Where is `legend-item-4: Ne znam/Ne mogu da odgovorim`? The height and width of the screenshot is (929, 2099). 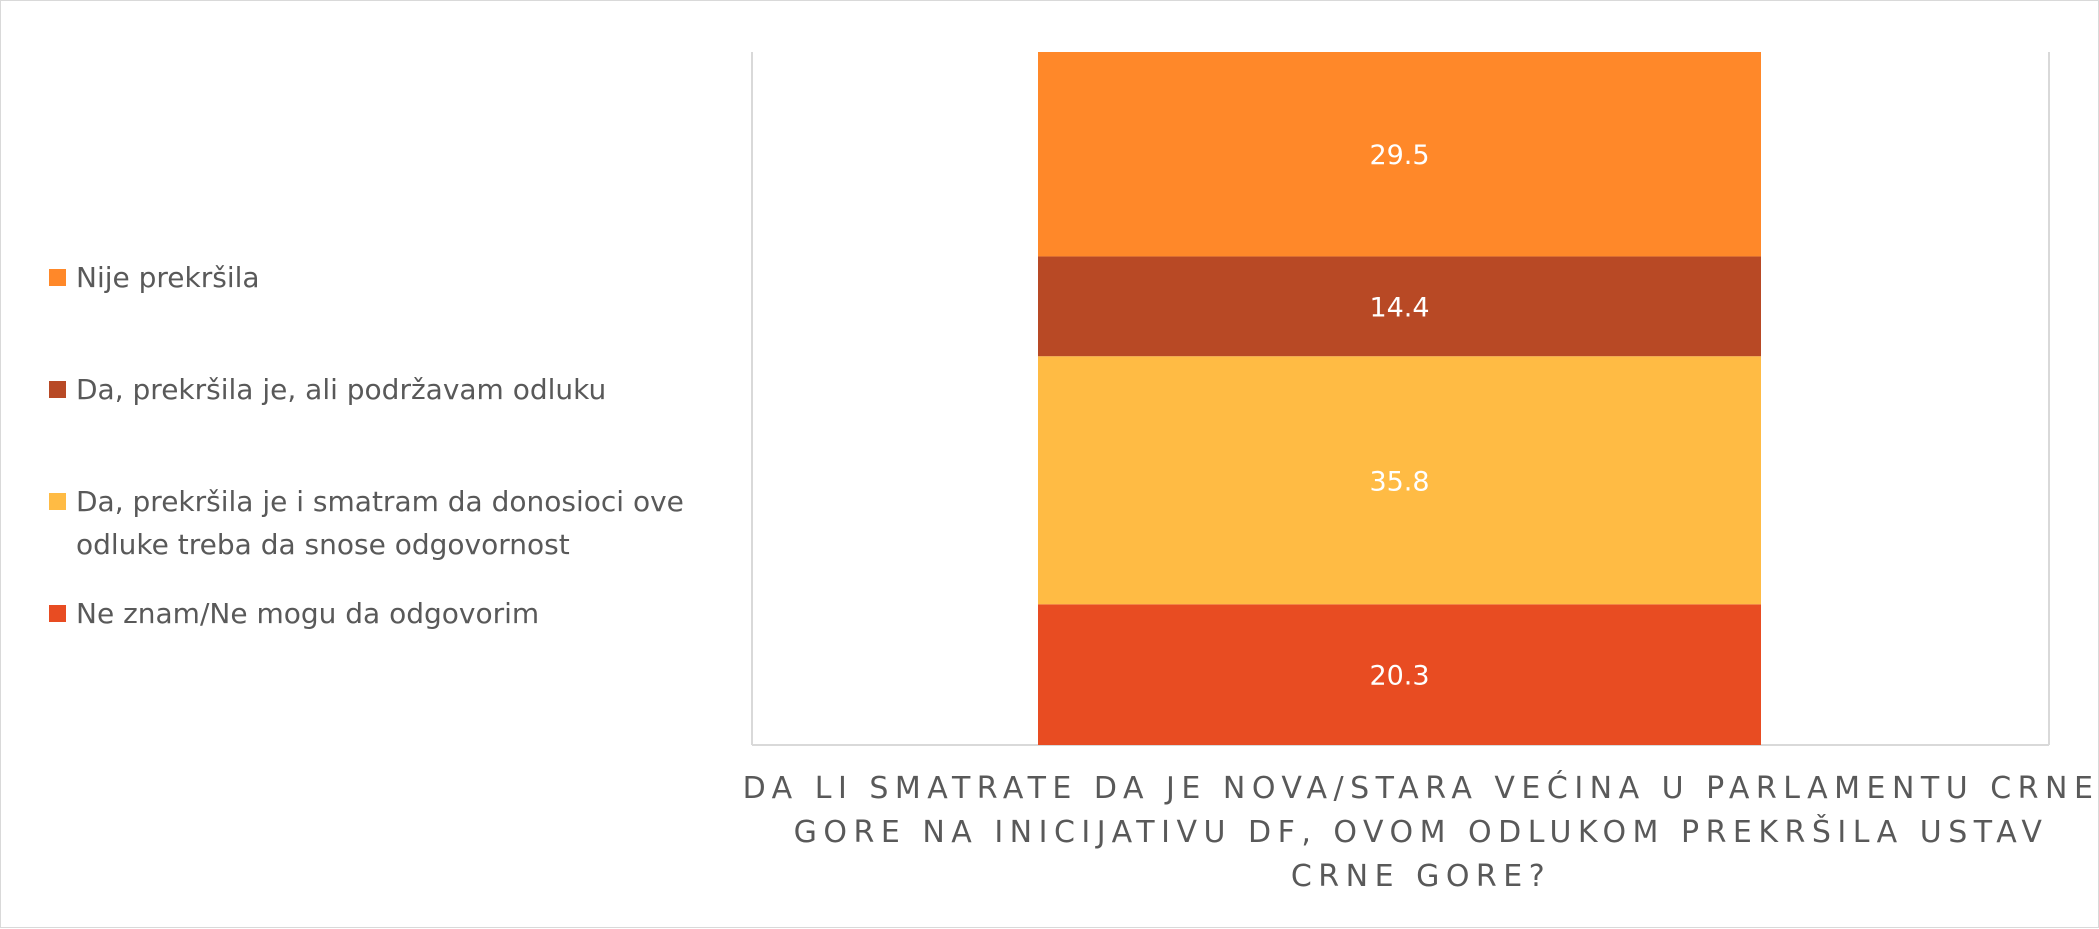
legend-item-4: Ne znam/Ne mogu da odgovorim is located at coordinates (379, 613).